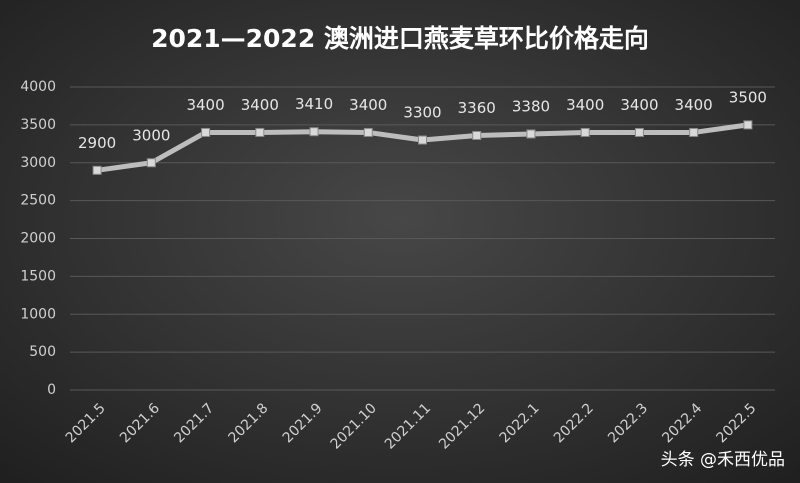 Image resolution: width=800 pixels, height=483 pixels. Describe the element at coordinates (422, 113) in the screenshot. I see `data-label: 3300` at that location.